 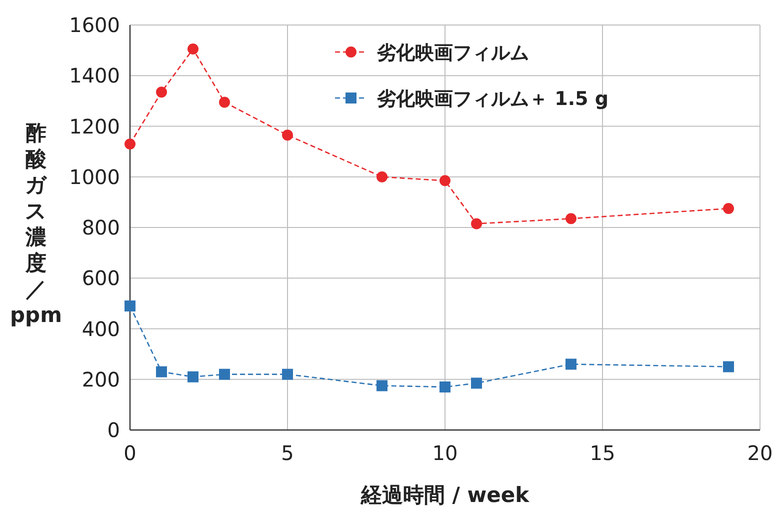 What do you see at coordinates (94, 25) in the screenshot?
I see `y-tick-label: 1600` at bounding box center [94, 25].